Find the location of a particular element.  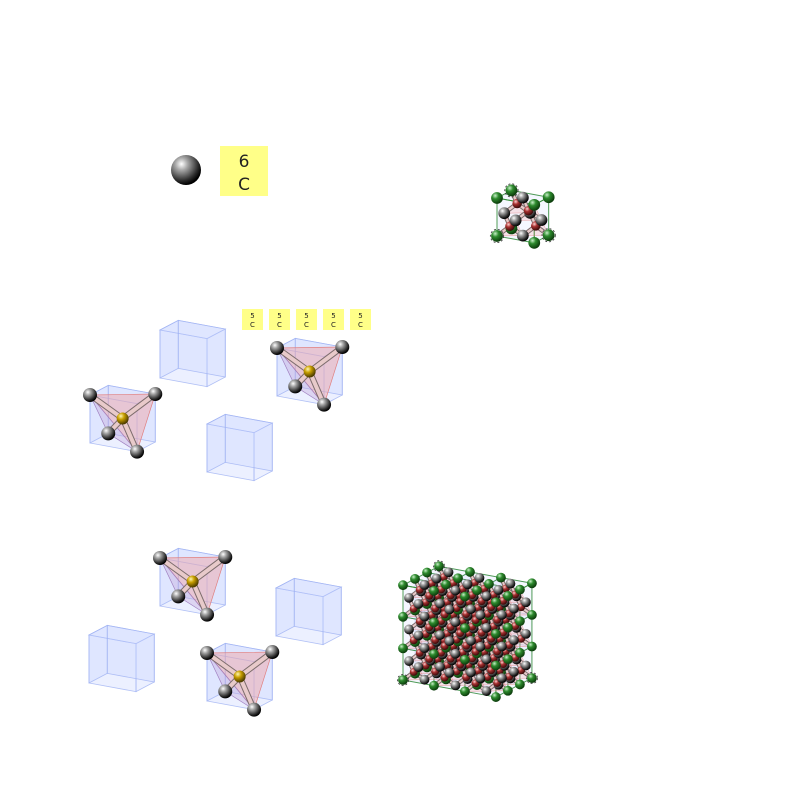

unit-cell is located at coordinates (522, 216).